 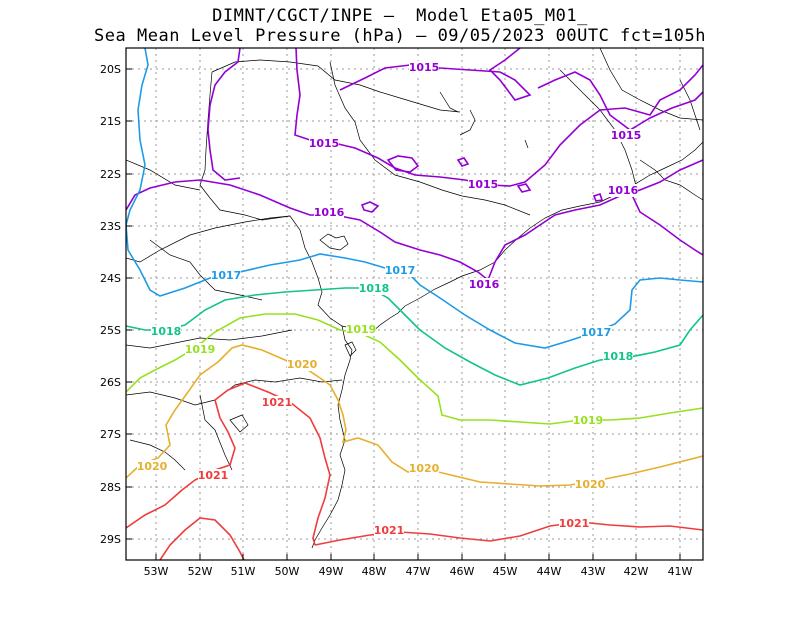 What do you see at coordinates (110, 226) in the screenshot?
I see `lat-tick-label: 23S` at bounding box center [110, 226].